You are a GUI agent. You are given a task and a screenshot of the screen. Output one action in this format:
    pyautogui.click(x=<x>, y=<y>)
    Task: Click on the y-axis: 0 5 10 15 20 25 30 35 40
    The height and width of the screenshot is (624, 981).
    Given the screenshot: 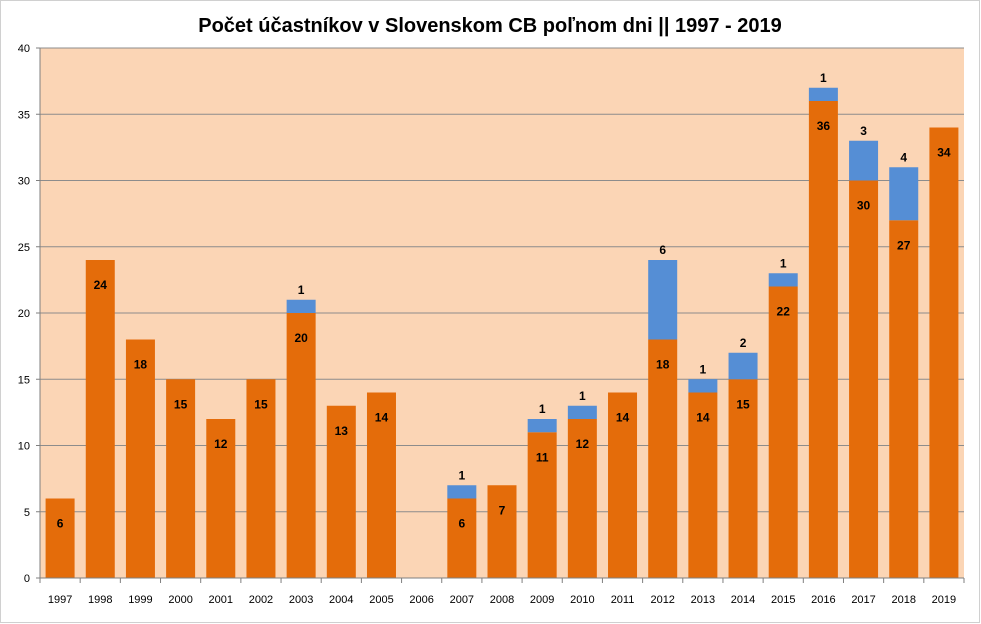 What is the action you would take?
    pyautogui.click(x=29, y=314)
    